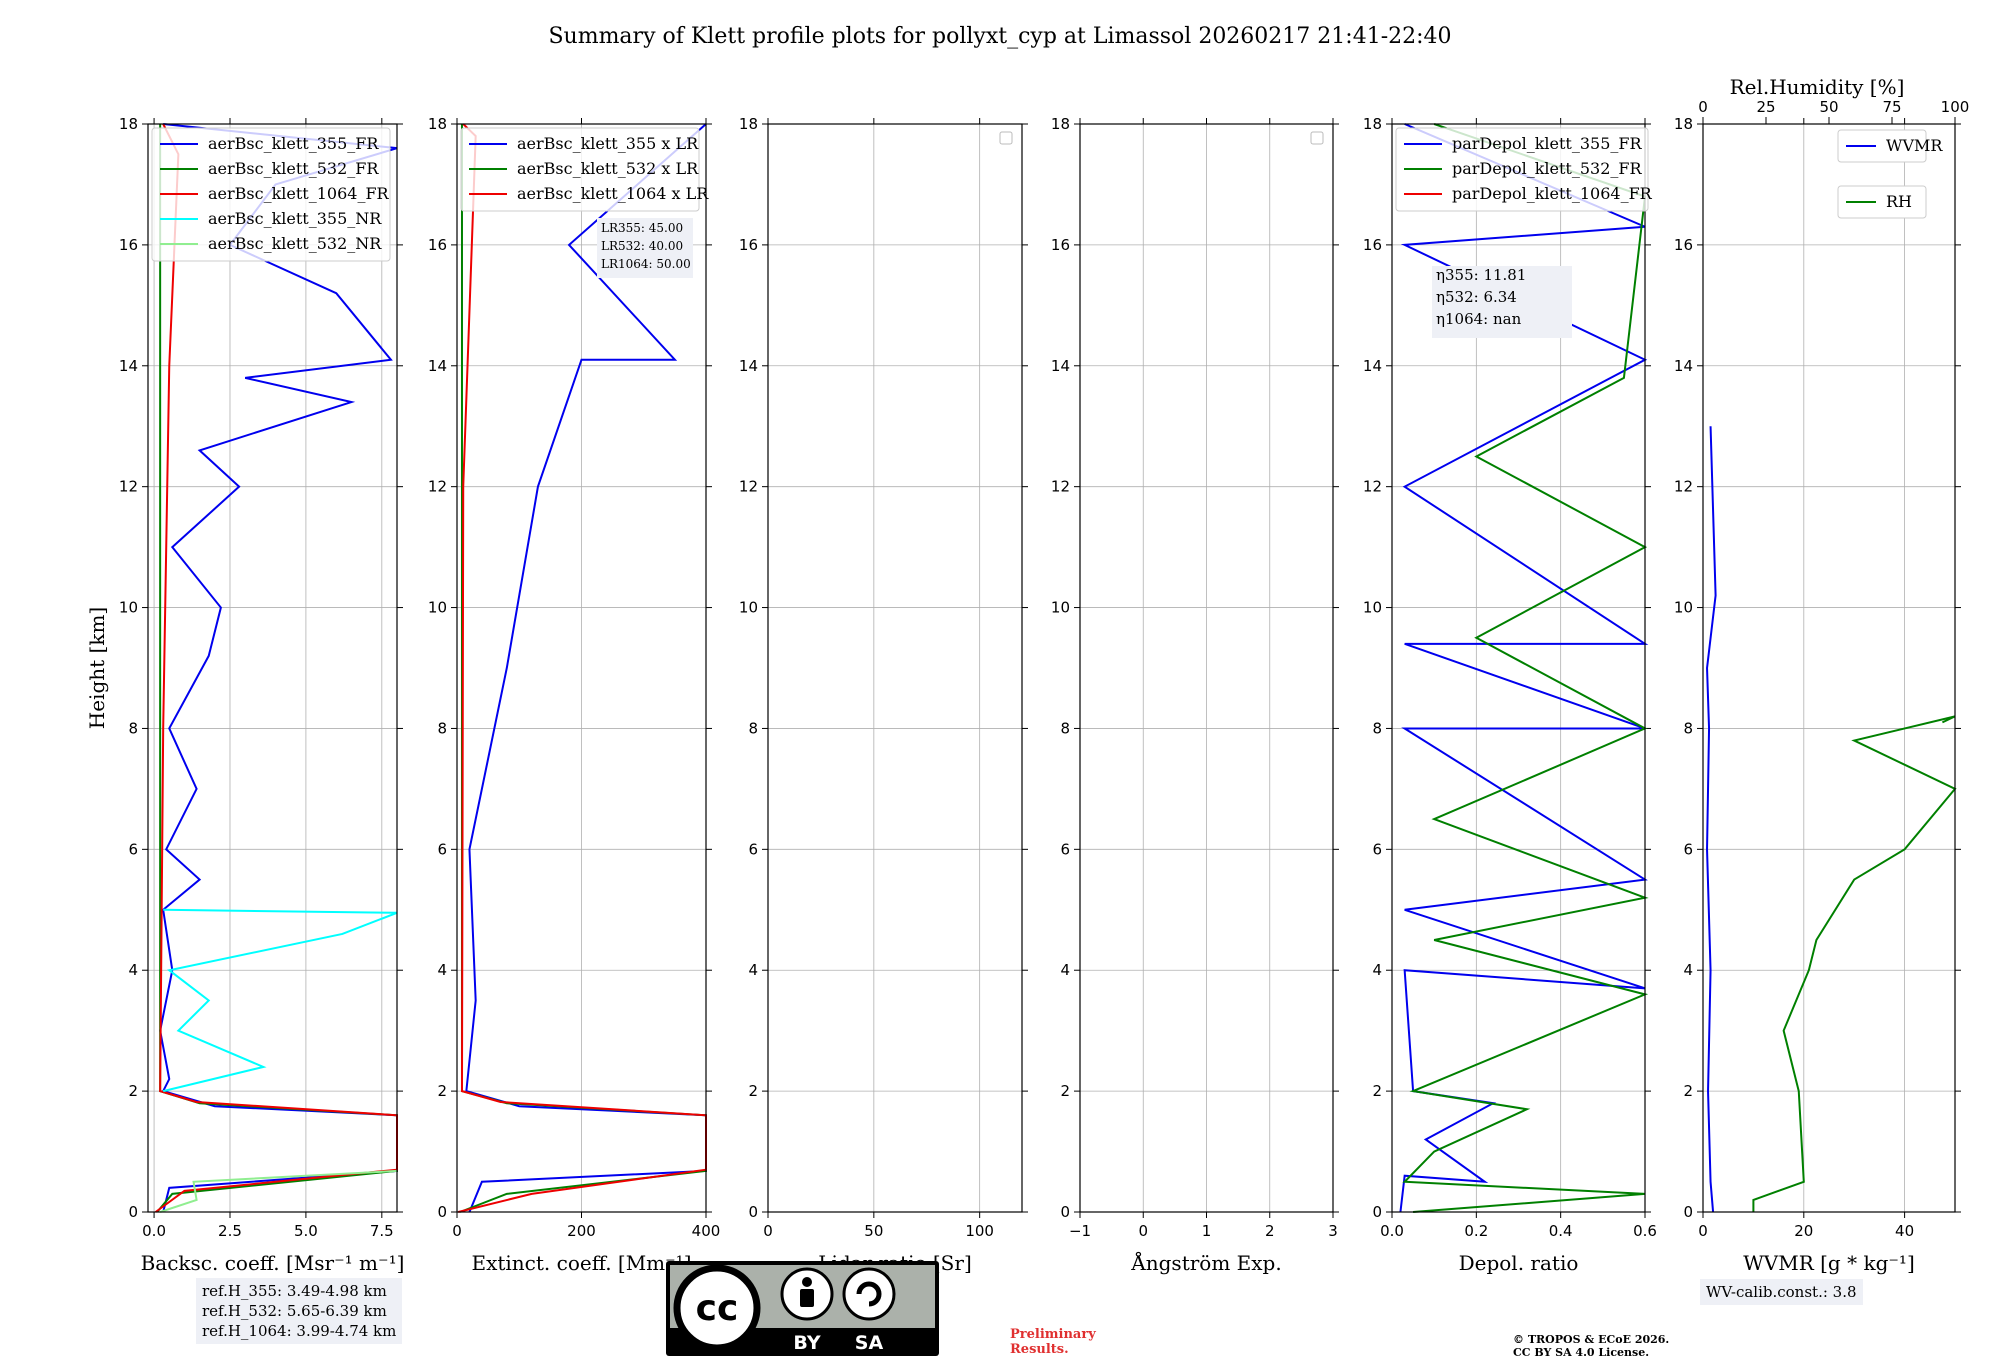  What do you see at coordinates (1552, 193) in the screenshot?
I see `legend-label: parDepol_klett_1064_FR` at bounding box center [1552, 193].